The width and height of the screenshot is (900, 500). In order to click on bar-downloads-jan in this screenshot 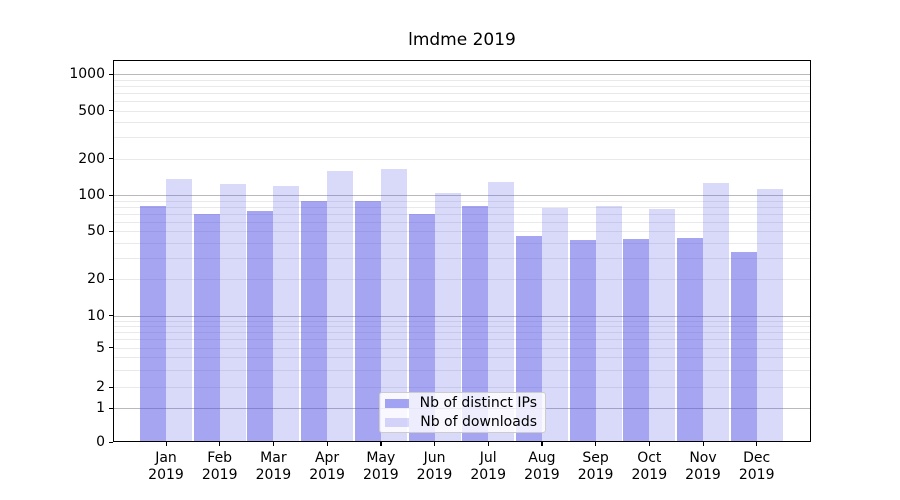, I will do `click(179, 310)`.